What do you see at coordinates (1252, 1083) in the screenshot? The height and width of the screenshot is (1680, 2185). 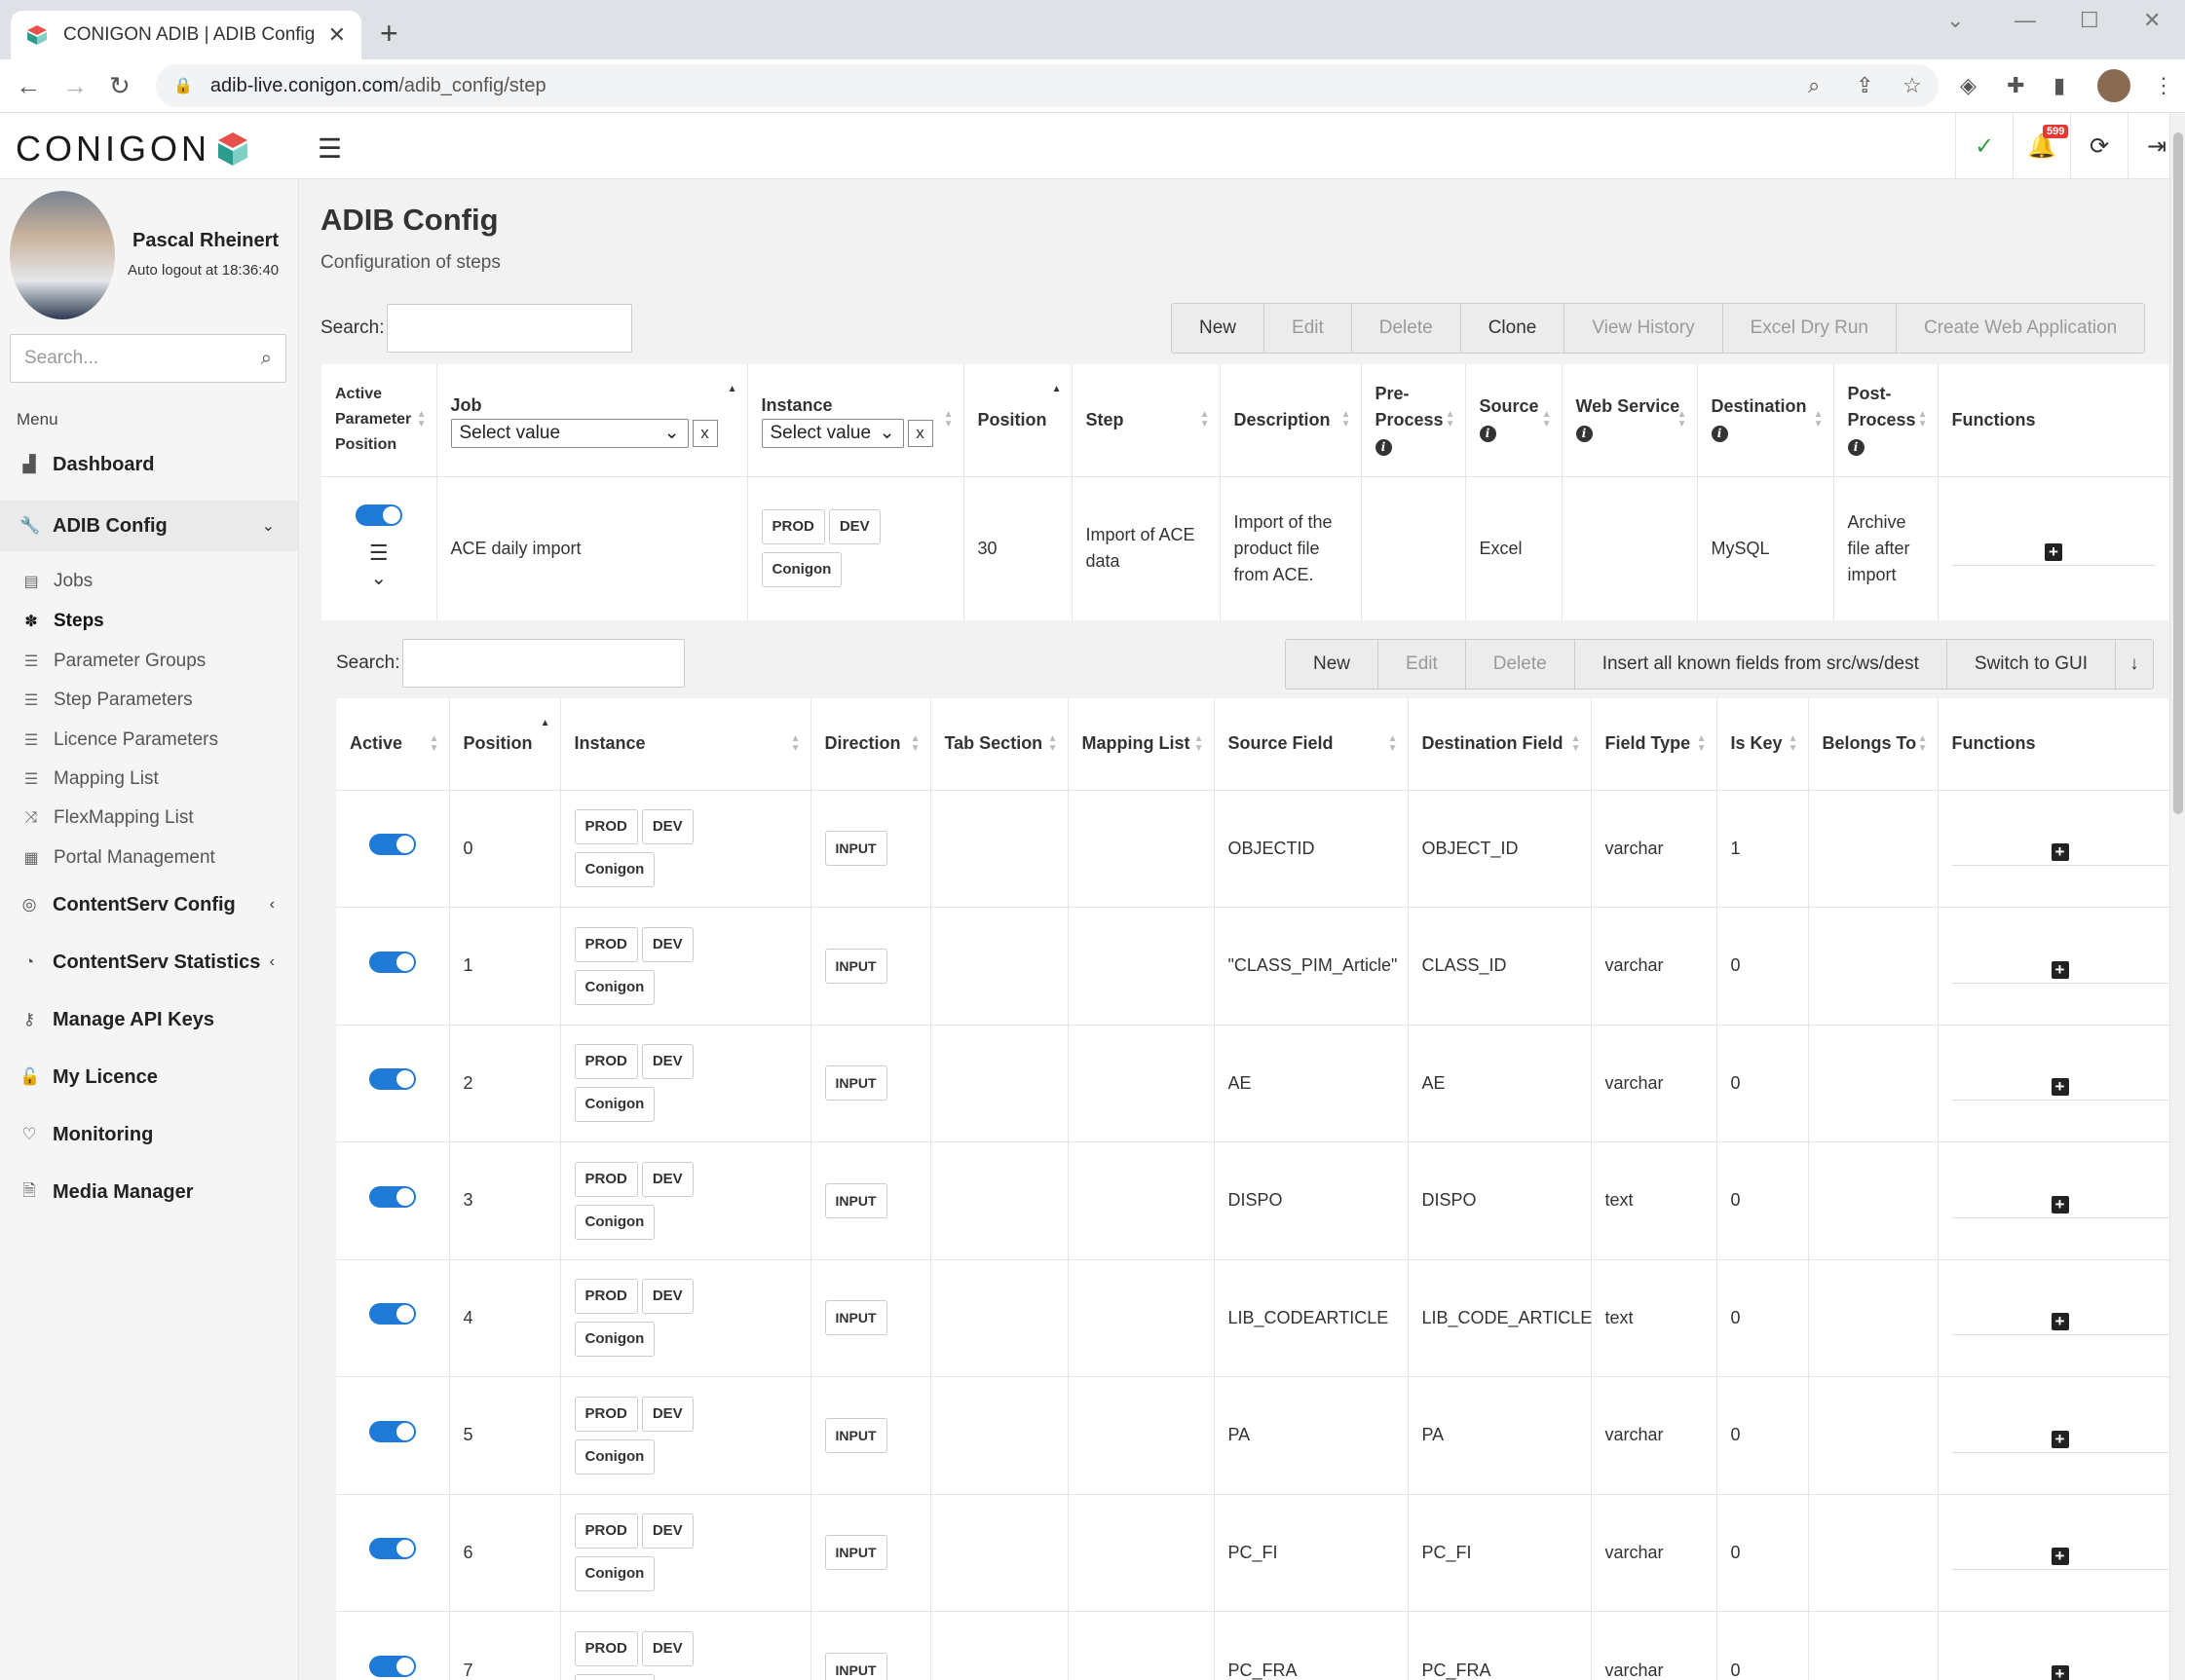 I see `table-row: 2 PROD DEV Conigon INPUT AE AE varchar 0 +` at bounding box center [1252, 1083].